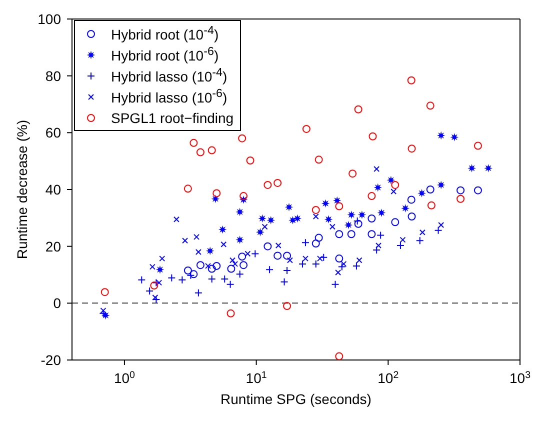  I want to click on x-tick-label: 10$^{3}$, so click(520, 378).